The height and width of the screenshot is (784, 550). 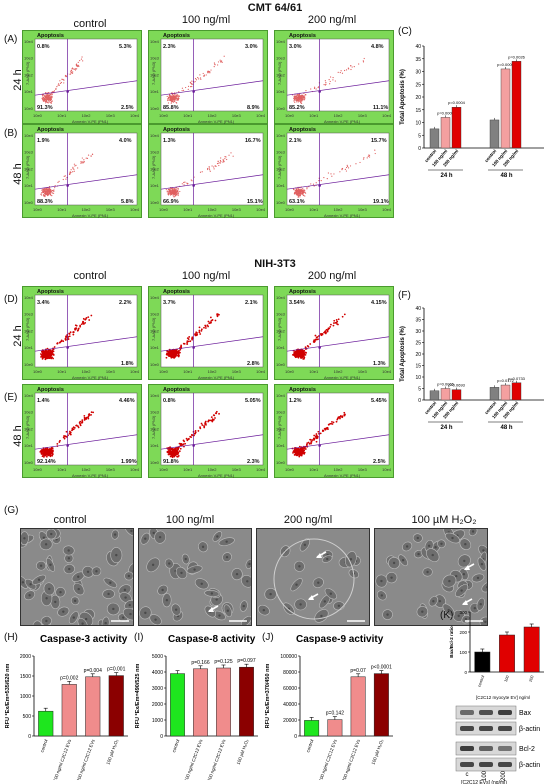 I want to click on x-axis-label: Annexin V-PE (PN1), so click(x=216, y=475).